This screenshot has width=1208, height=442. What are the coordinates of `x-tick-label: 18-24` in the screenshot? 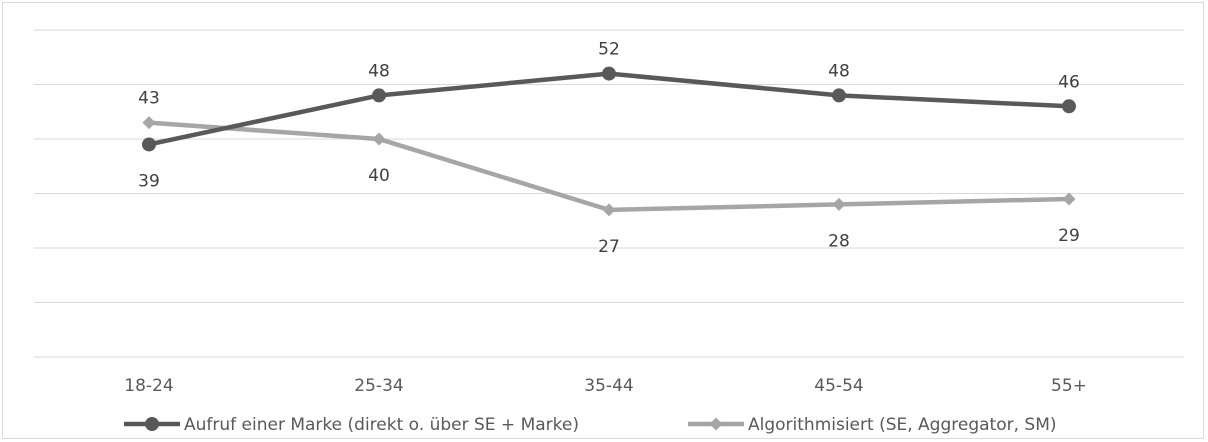 It's located at (148, 386).